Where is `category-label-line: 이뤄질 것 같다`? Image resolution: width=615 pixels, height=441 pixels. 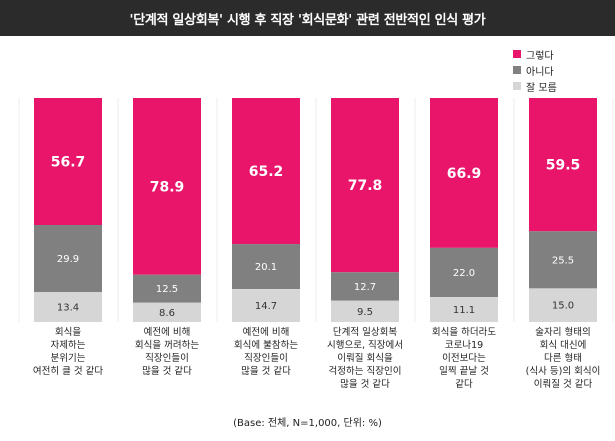
category-label-line: 이뤄질 것 같다 is located at coordinates (563, 384).